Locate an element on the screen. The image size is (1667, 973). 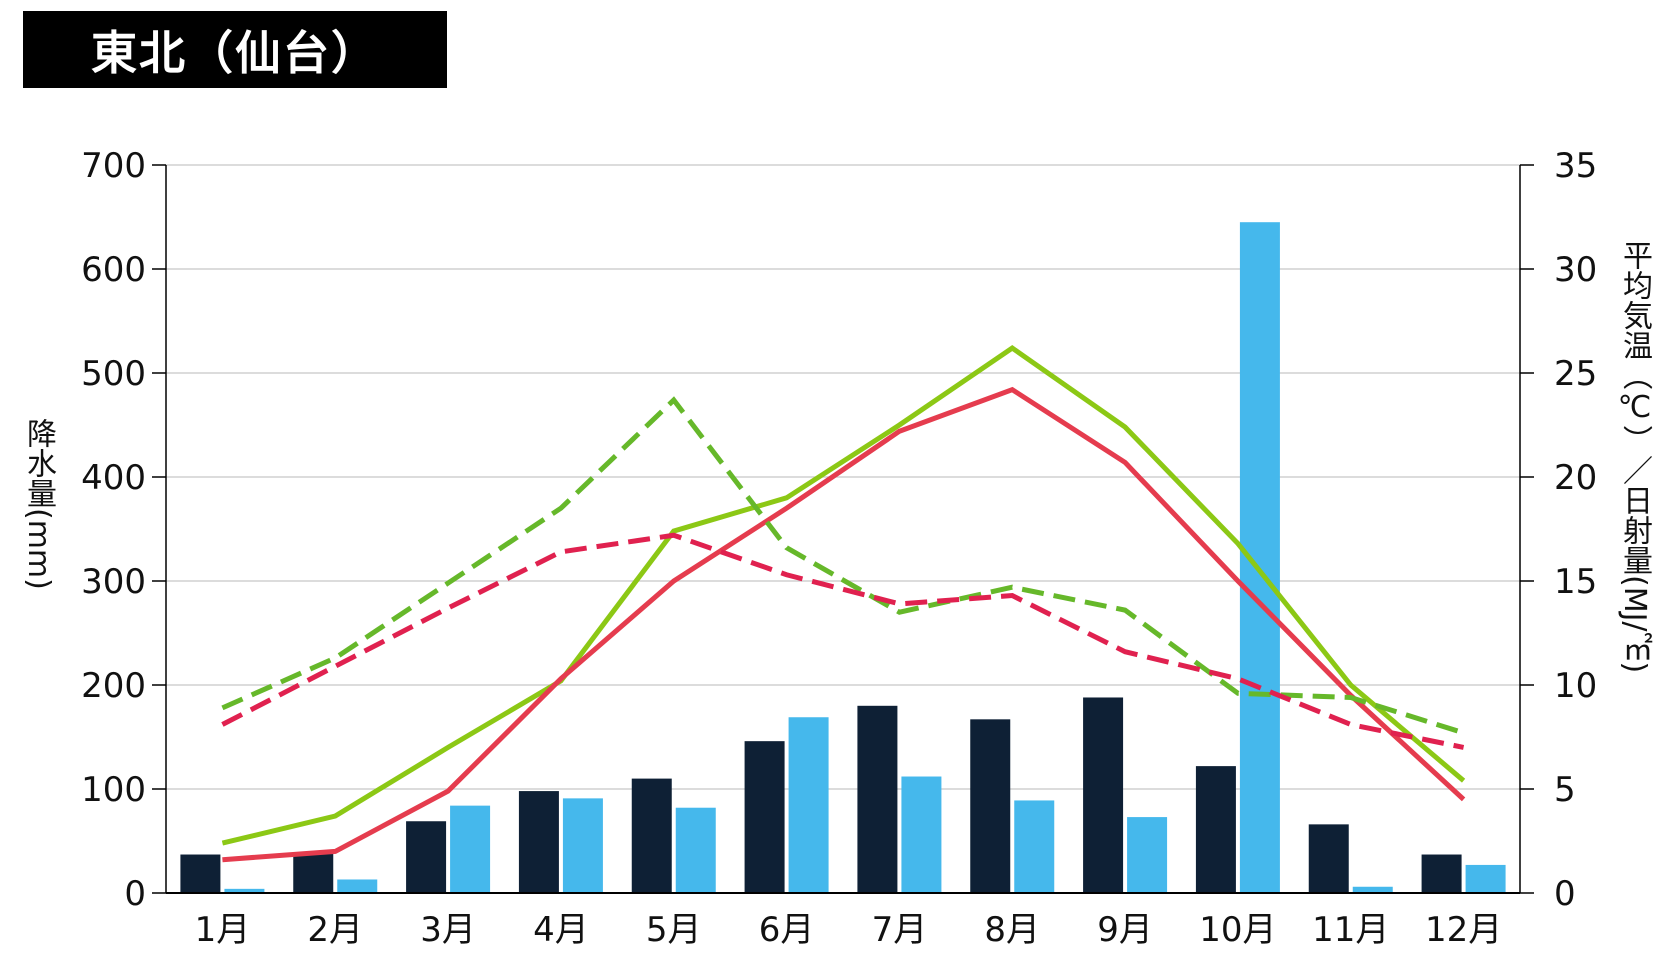
x-tick-label: 9月 is located at coordinates (1125, 930).